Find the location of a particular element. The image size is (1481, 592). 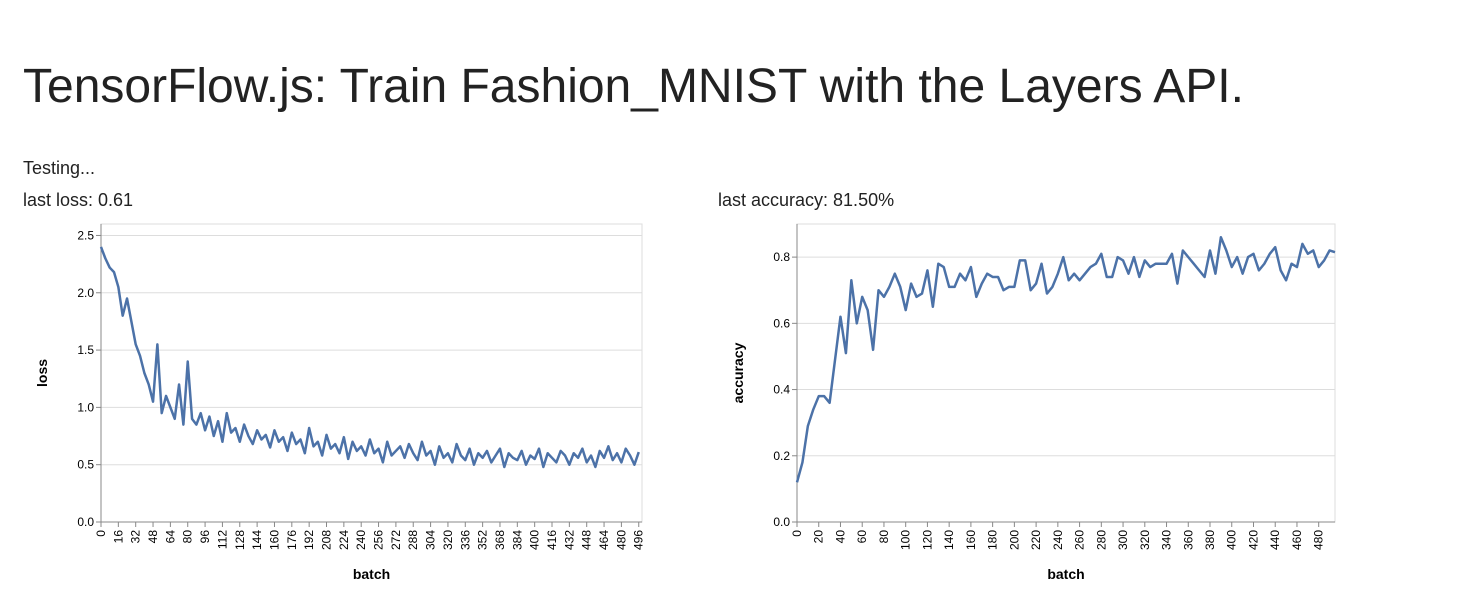

y-tick-label: 2.5 is located at coordinates (85, 235).